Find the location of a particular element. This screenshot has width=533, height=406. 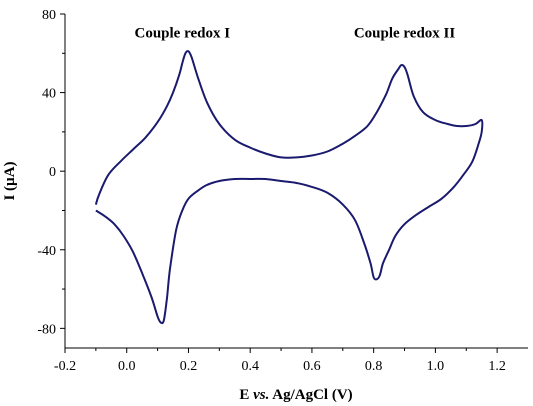

x-tick-label: 0.8 is located at coordinates (374, 366).